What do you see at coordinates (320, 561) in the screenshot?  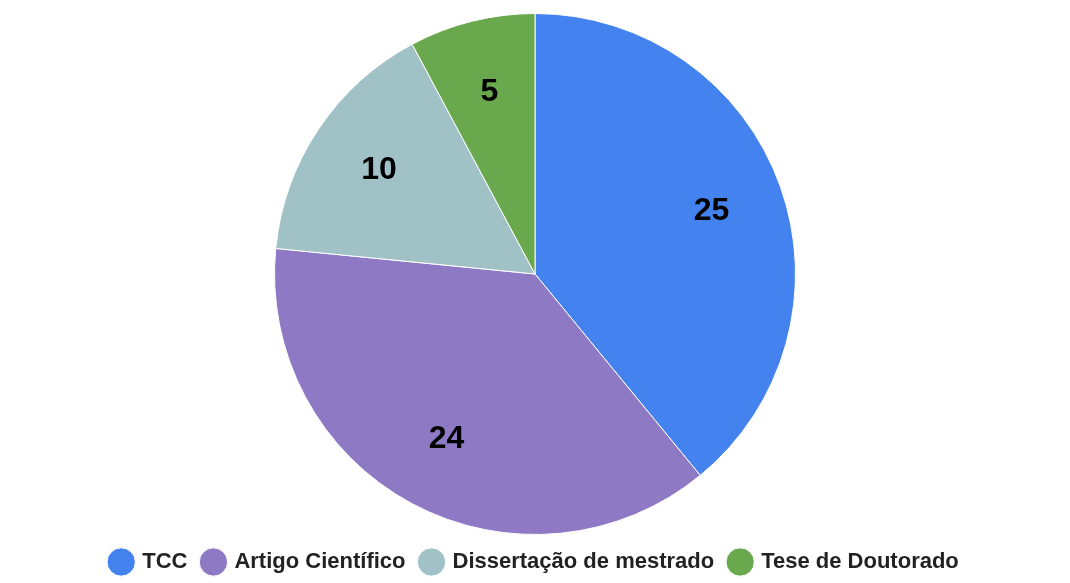 I see `legend-label: Artigo Científico` at bounding box center [320, 561].